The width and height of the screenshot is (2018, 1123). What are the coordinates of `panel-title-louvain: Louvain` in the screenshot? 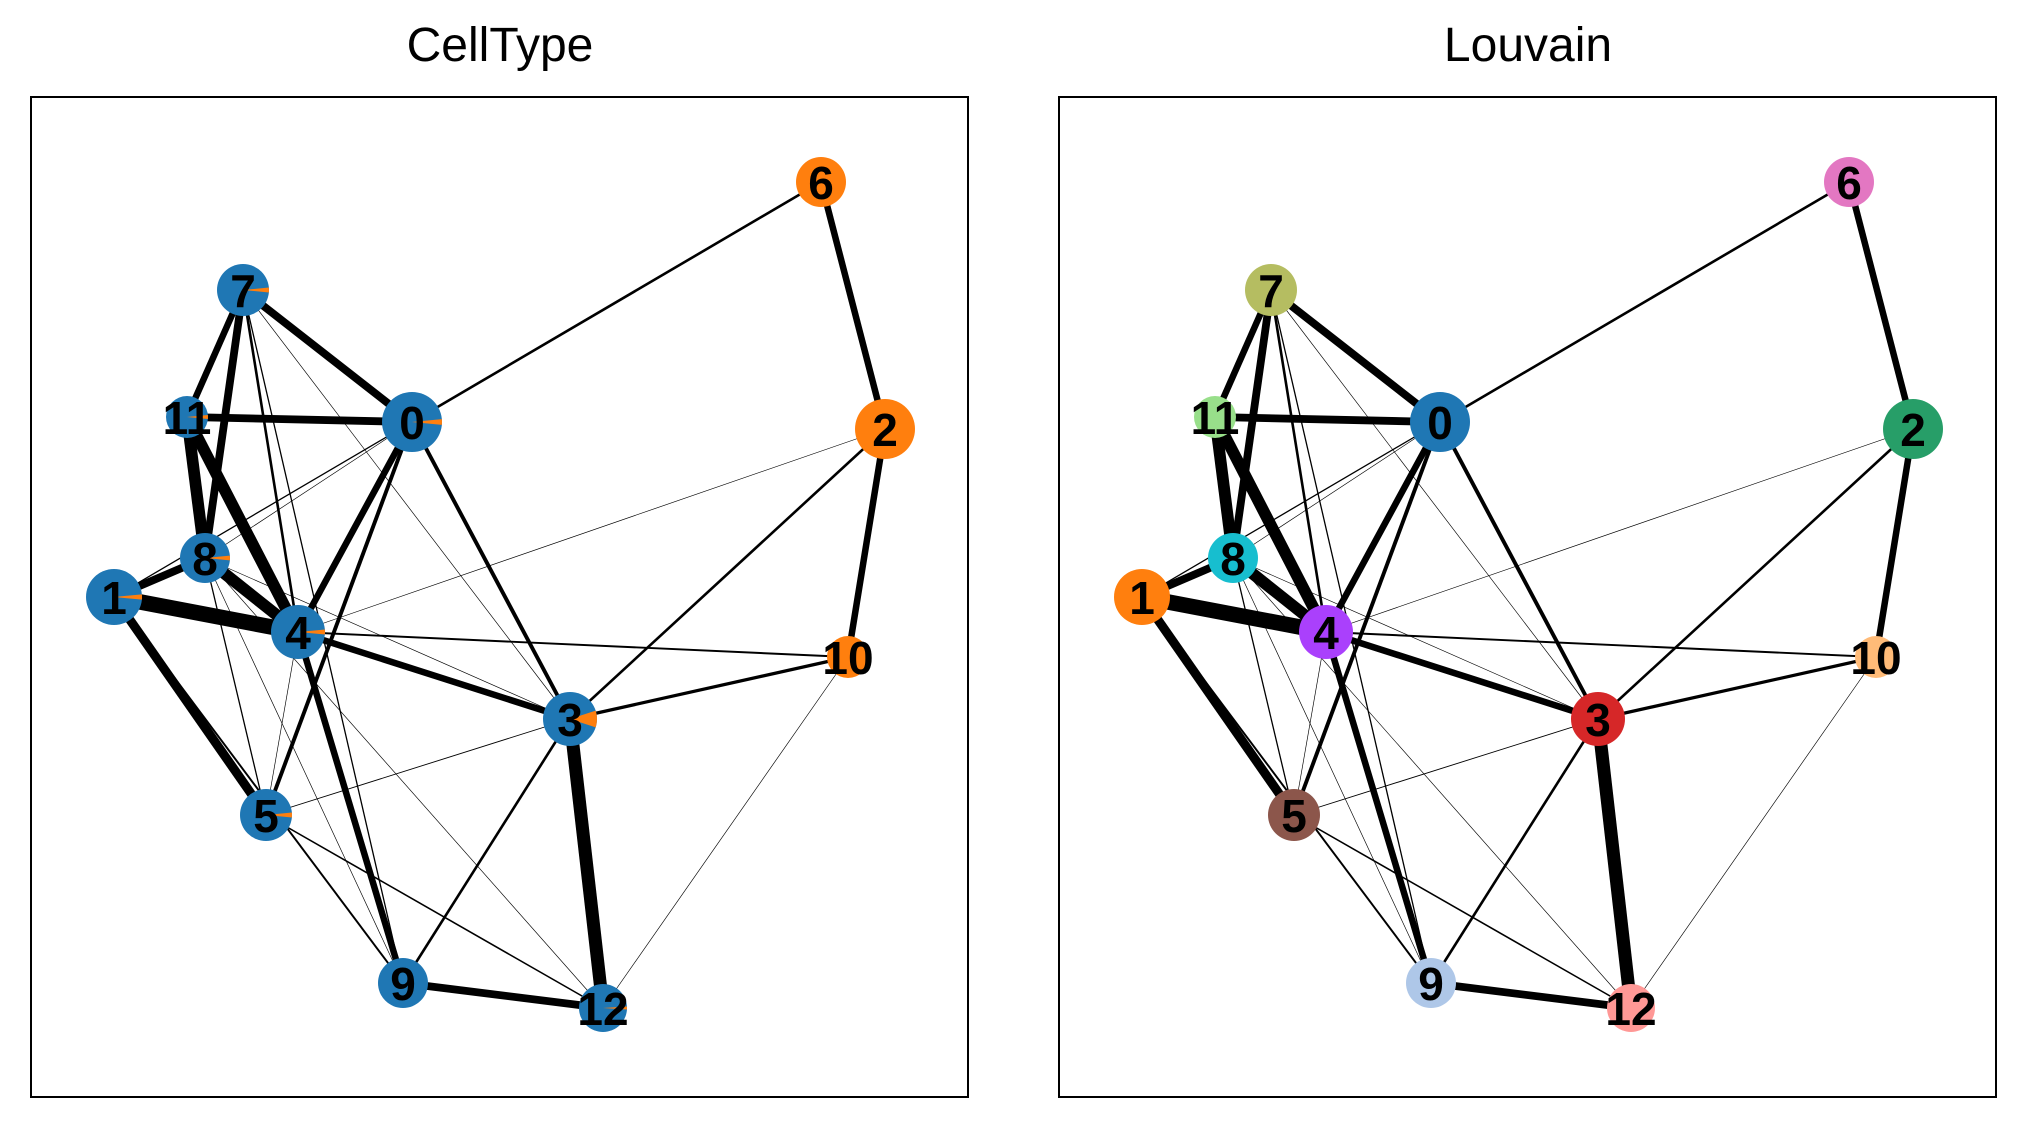 It's located at (1528, 45).